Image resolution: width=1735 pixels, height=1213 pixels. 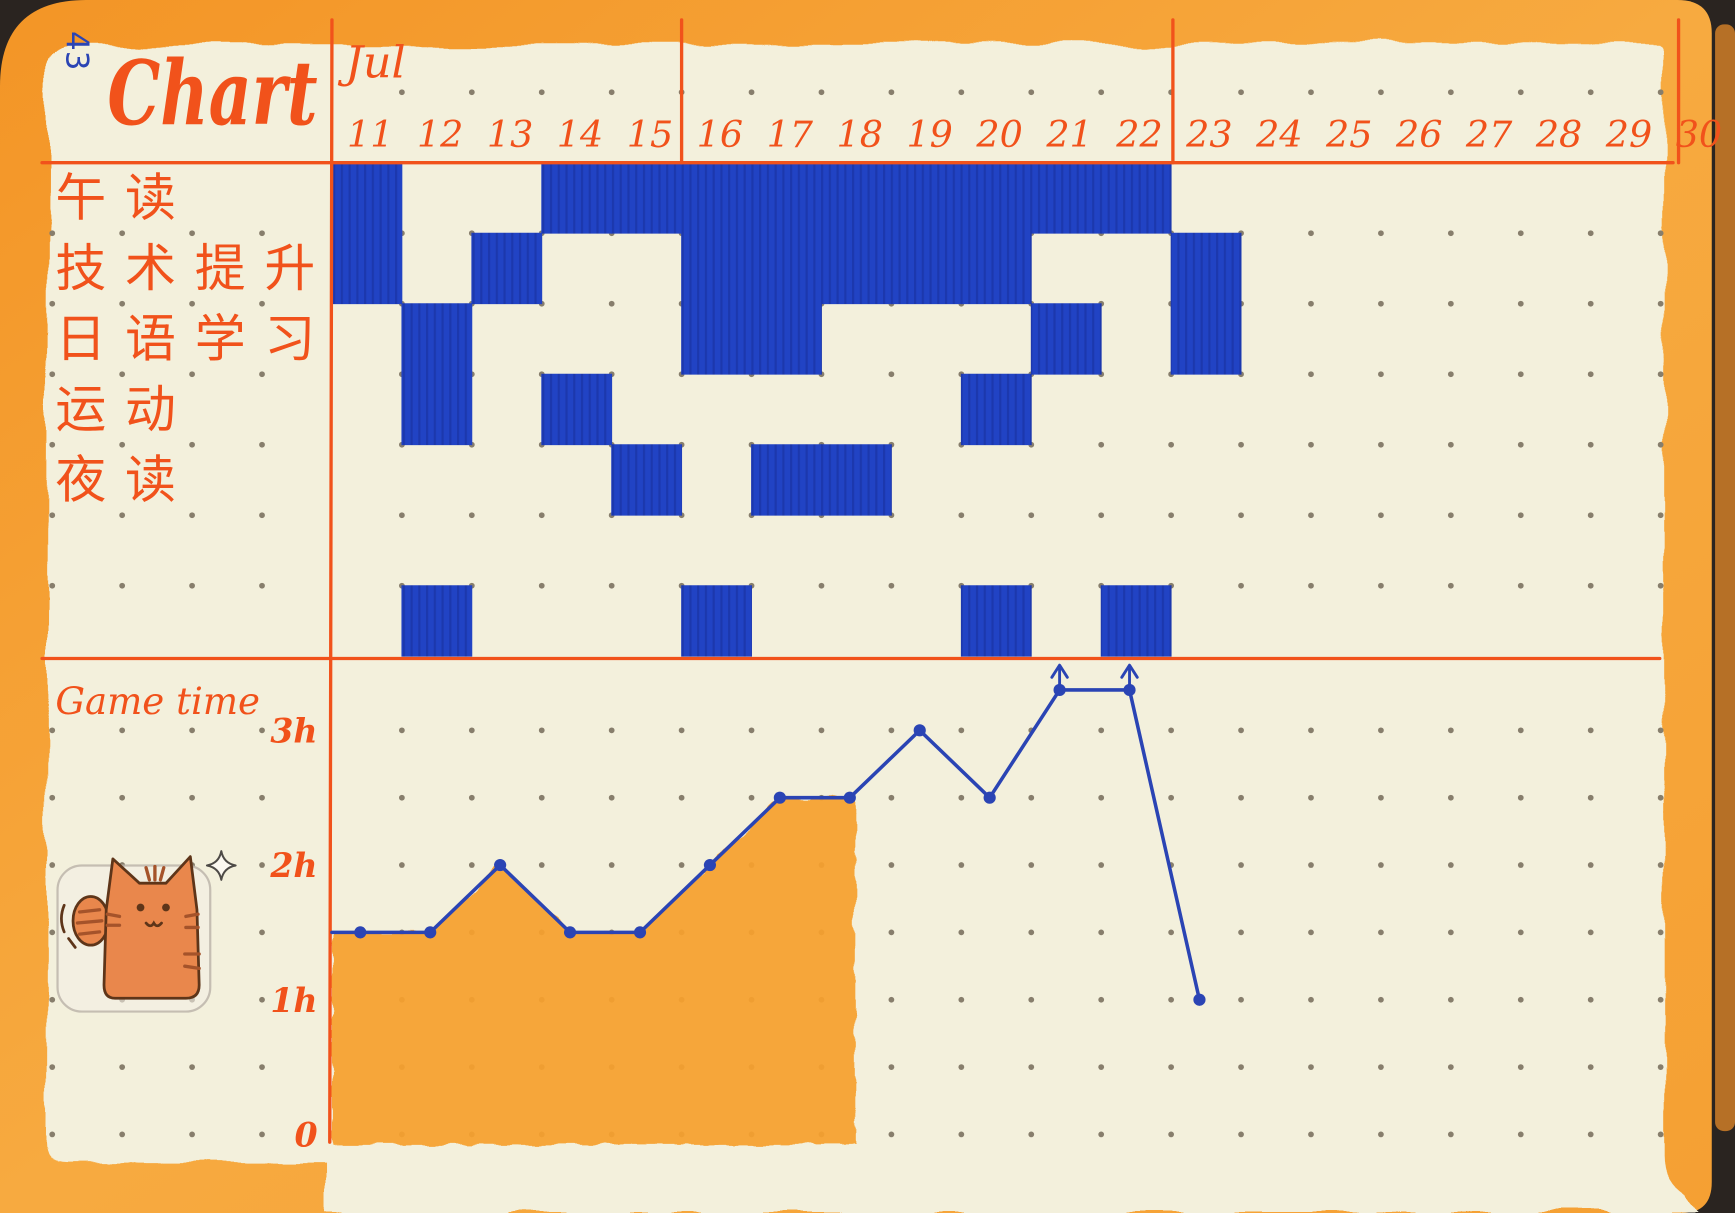 I want to click on day-label: 17, so click(x=790, y=134).